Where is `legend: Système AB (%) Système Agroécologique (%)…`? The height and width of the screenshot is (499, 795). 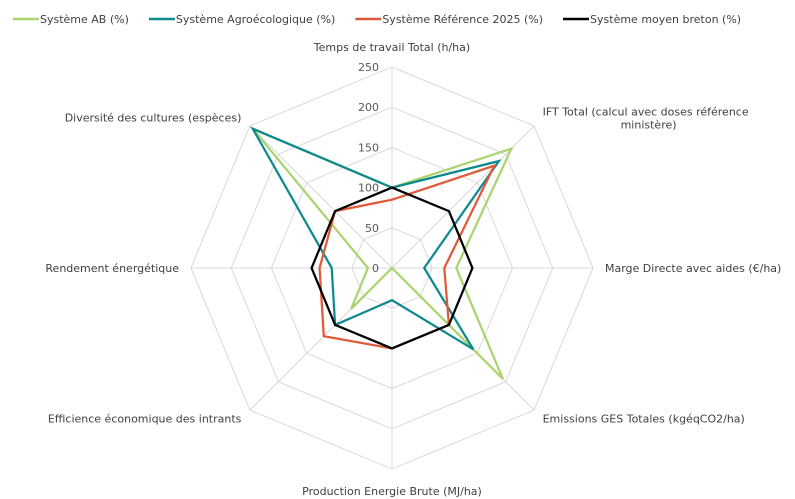 legend: Système AB (%) Système Agroécologique (%)… is located at coordinates (377, 19).